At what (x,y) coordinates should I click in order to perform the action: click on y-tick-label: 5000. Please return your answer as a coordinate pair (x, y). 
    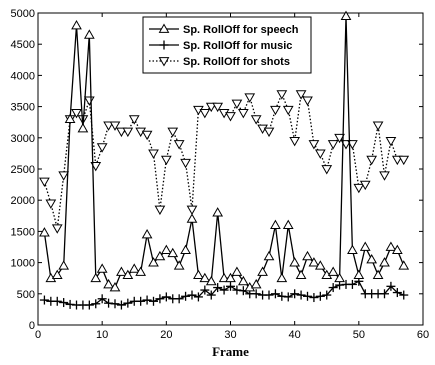
    Looking at the image, I should click on (23, 14).